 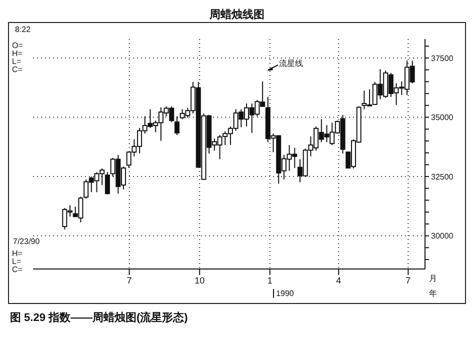 I want to click on x-tick-label: 10, so click(x=199, y=280).